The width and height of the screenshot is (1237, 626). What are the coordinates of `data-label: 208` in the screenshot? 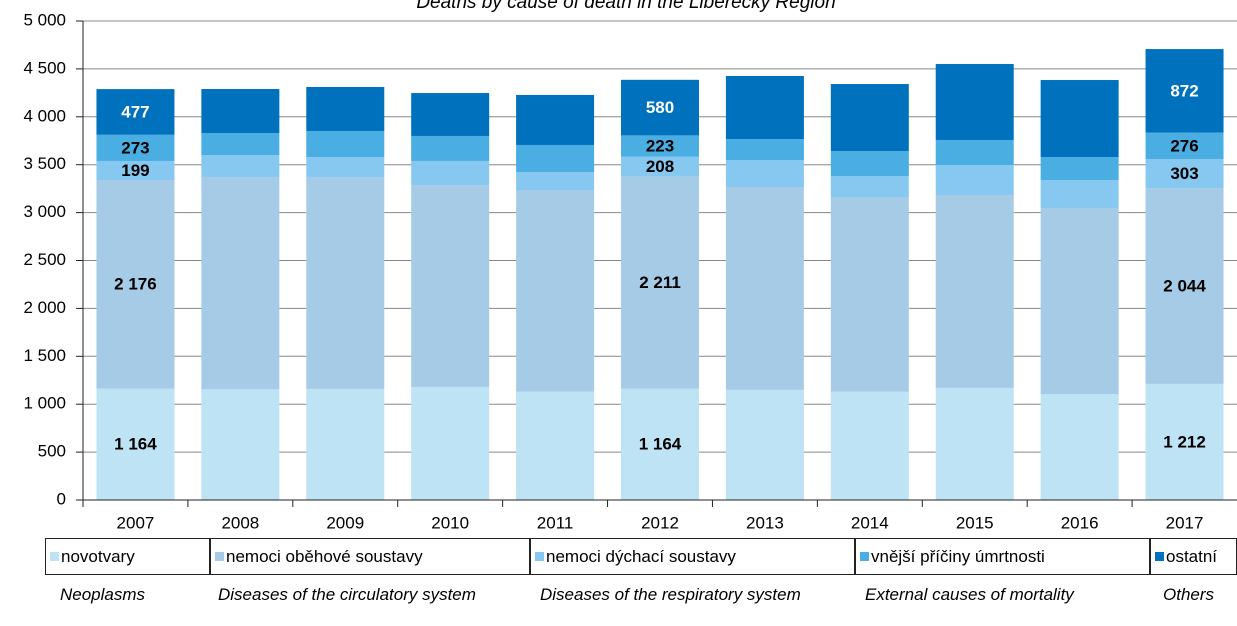 It's located at (660, 166).